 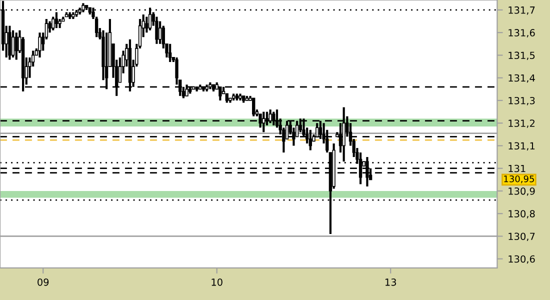 I want to click on y-tick-label: 131,5, so click(x=521, y=56).